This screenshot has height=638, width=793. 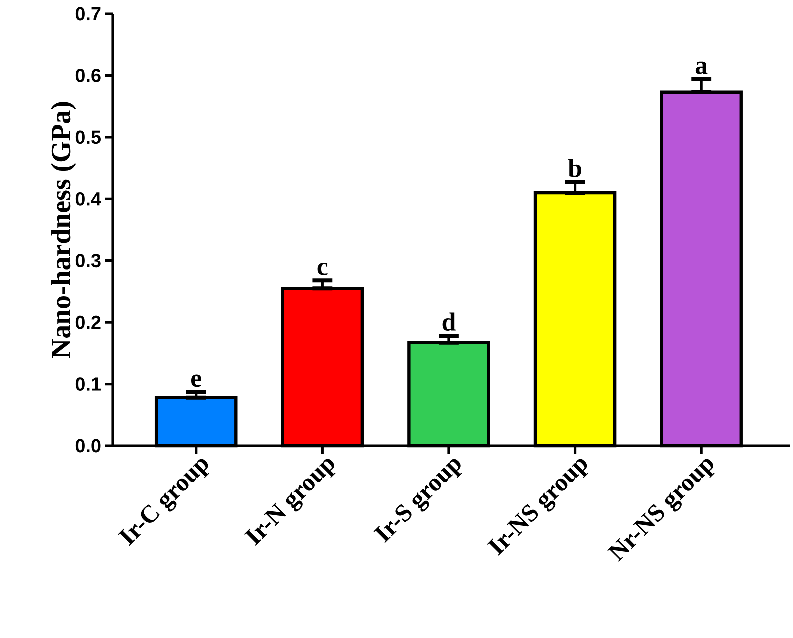 I want to click on annotation: d, so click(x=449, y=321).